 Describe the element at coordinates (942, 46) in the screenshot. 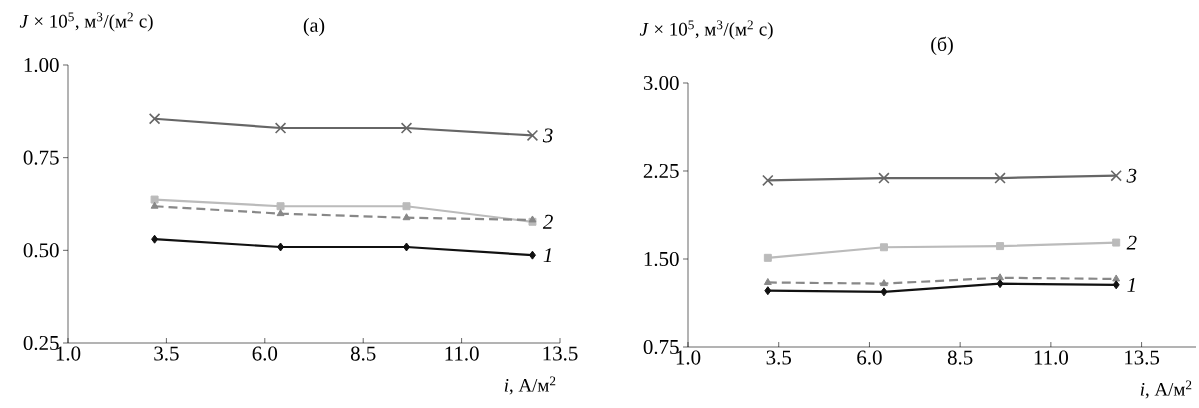

I see `chart-title: (б)` at that location.